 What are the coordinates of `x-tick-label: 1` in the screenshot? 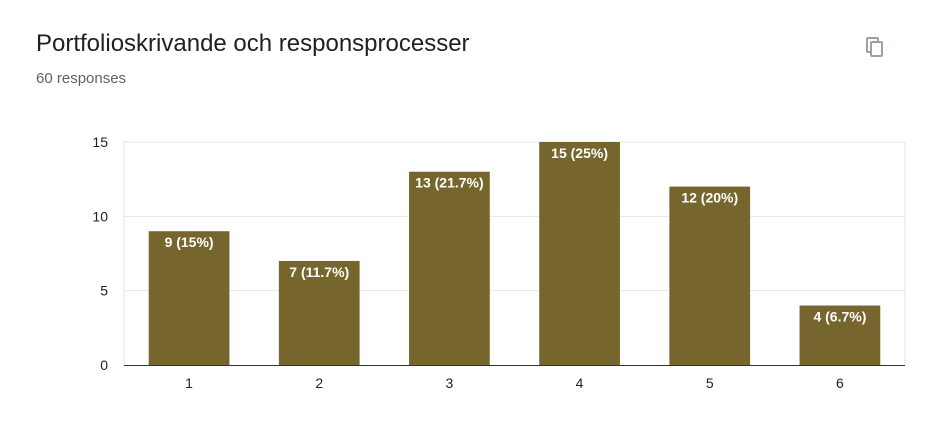 It's located at (189, 383).